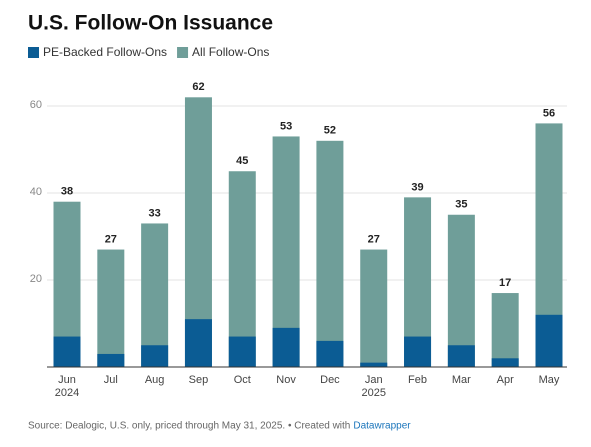 The image size is (591, 447). Describe the element at coordinates (36, 192) in the screenshot. I see `y-tick-label: 40` at that location.